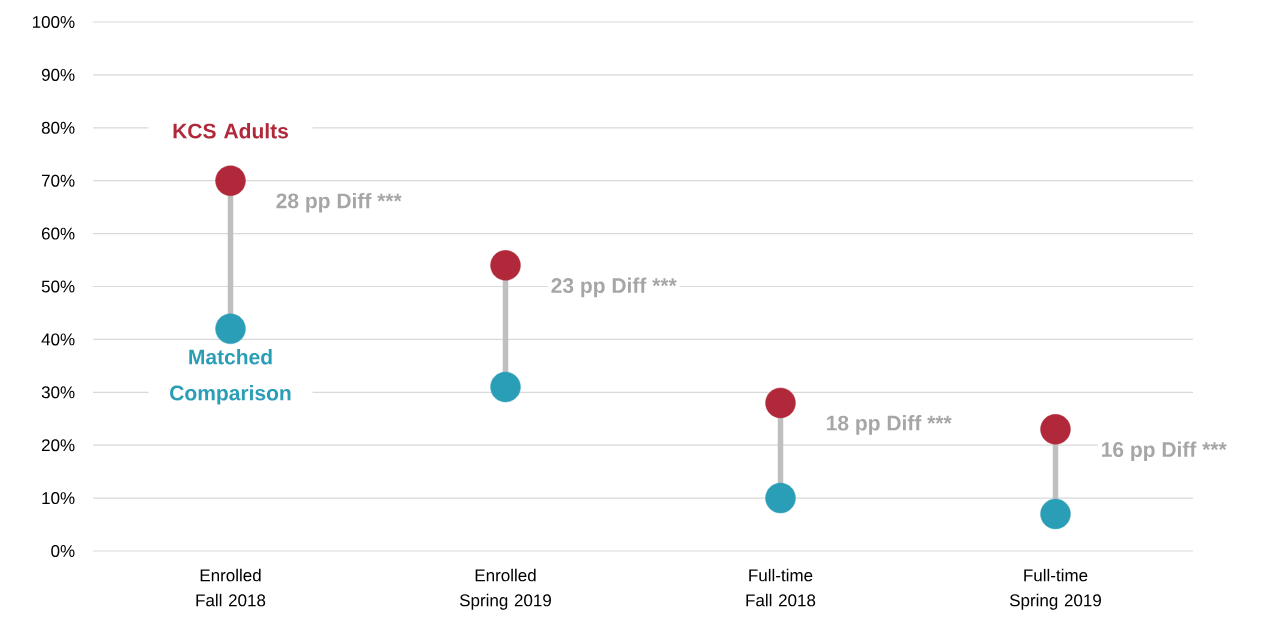 Image resolution: width=1273 pixels, height=632 pixels. I want to click on x-tick-label: Enrolled Fall 2018, so click(231, 587).